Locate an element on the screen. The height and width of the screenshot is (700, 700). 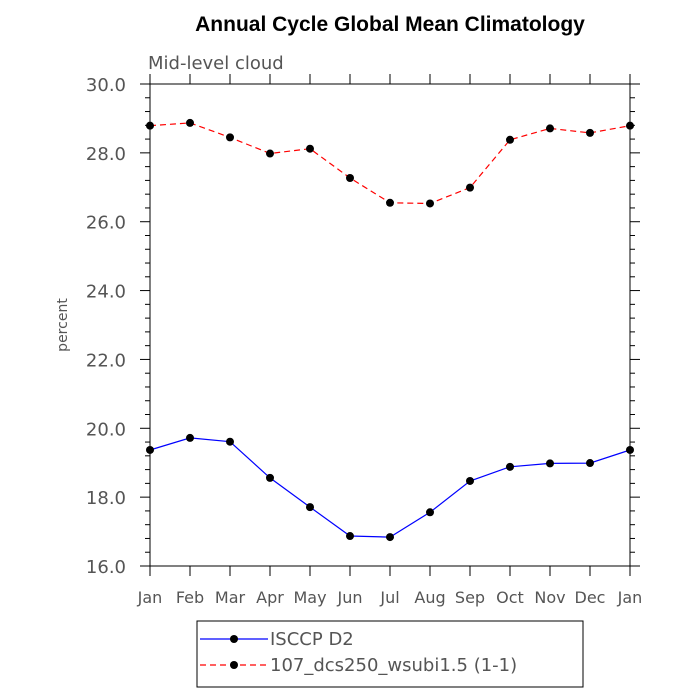
chart-title: Annual Cycle Global Mean Climatology is located at coordinates (390, 24).